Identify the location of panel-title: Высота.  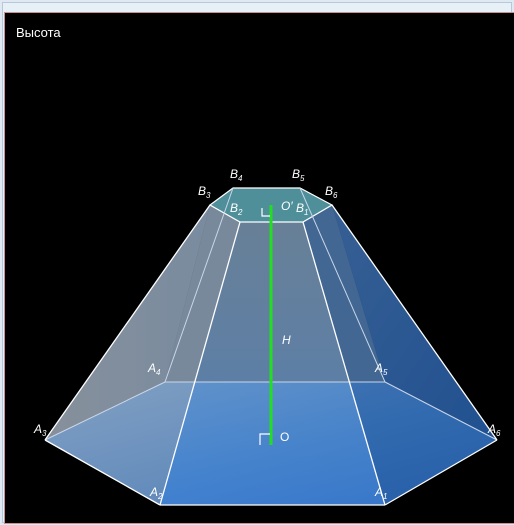
(38, 32).